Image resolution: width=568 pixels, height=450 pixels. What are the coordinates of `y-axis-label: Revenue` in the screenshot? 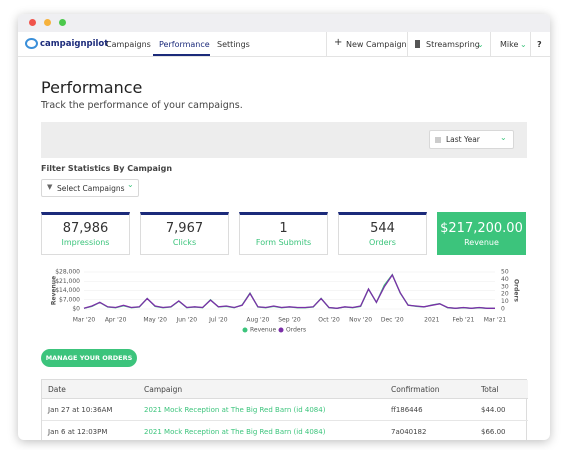 It's located at (54, 290).